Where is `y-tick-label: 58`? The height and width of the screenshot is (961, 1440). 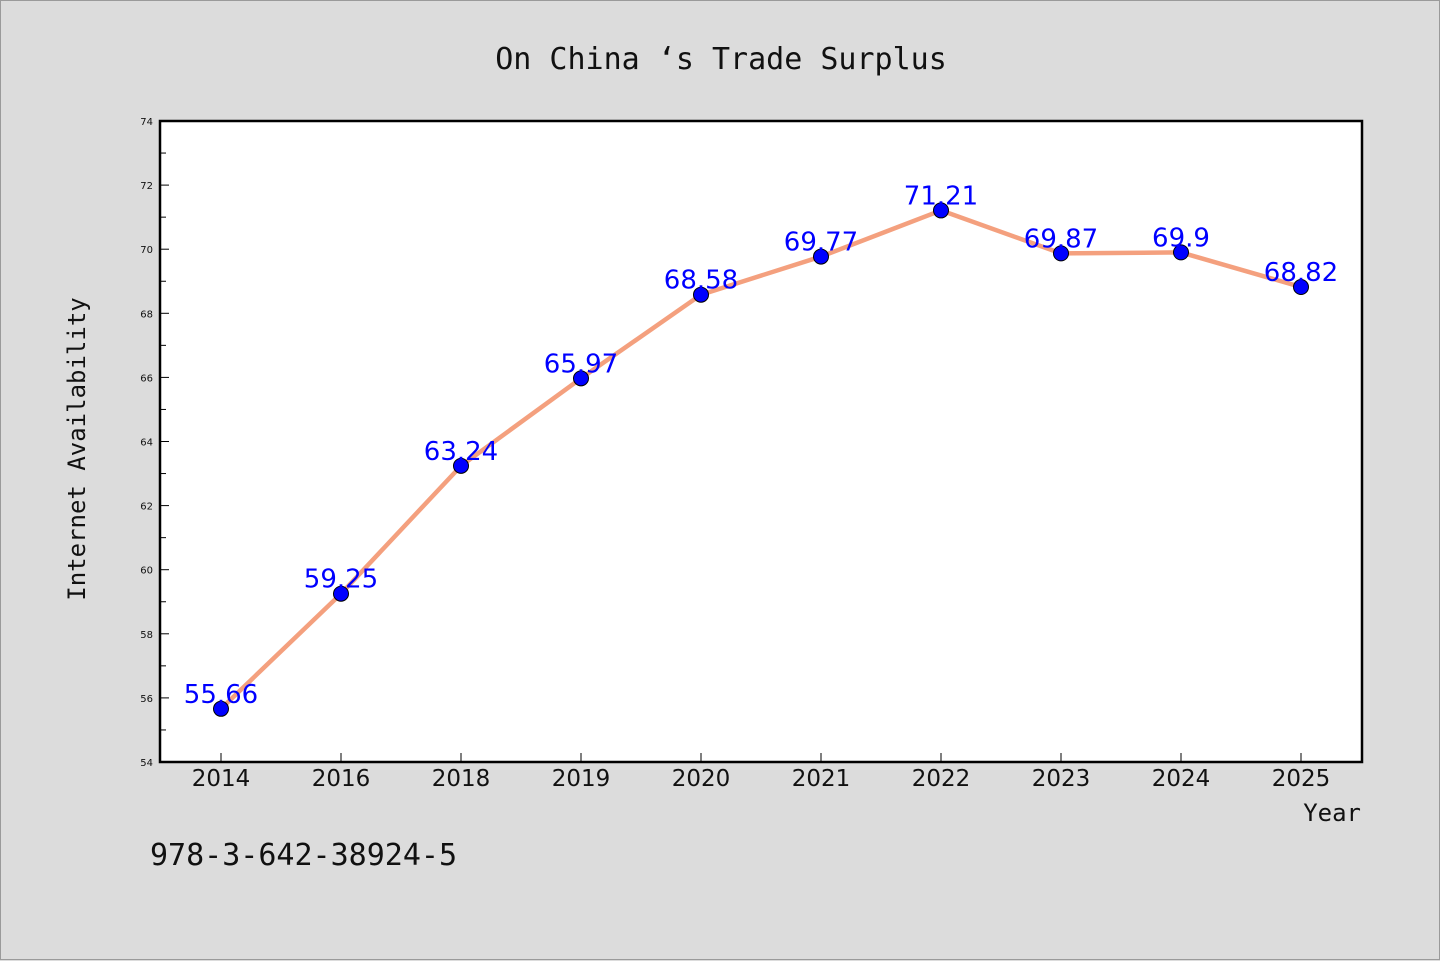
y-tick-label: 58 is located at coordinates (146, 635).